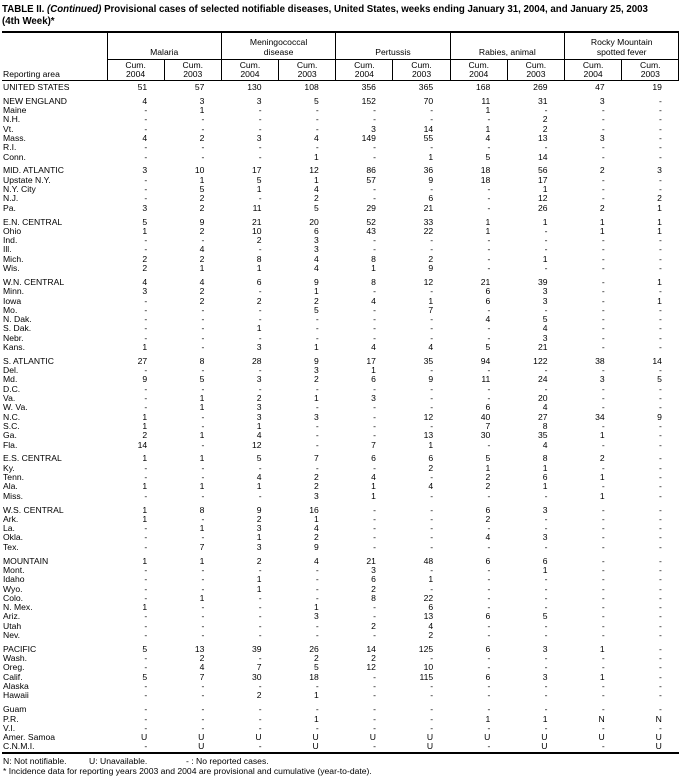 Image resolution: width=681 pixels, height=782 pixels. I want to click on cell-value: 13, so click(428, 435).